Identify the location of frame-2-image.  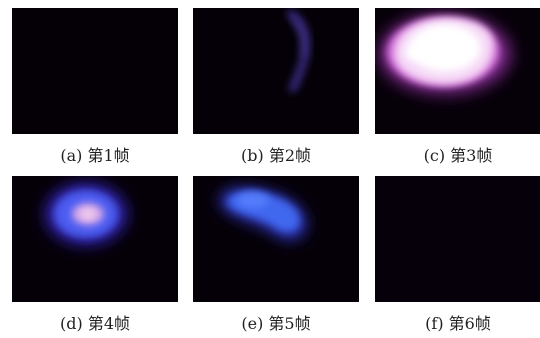
(276, 71).